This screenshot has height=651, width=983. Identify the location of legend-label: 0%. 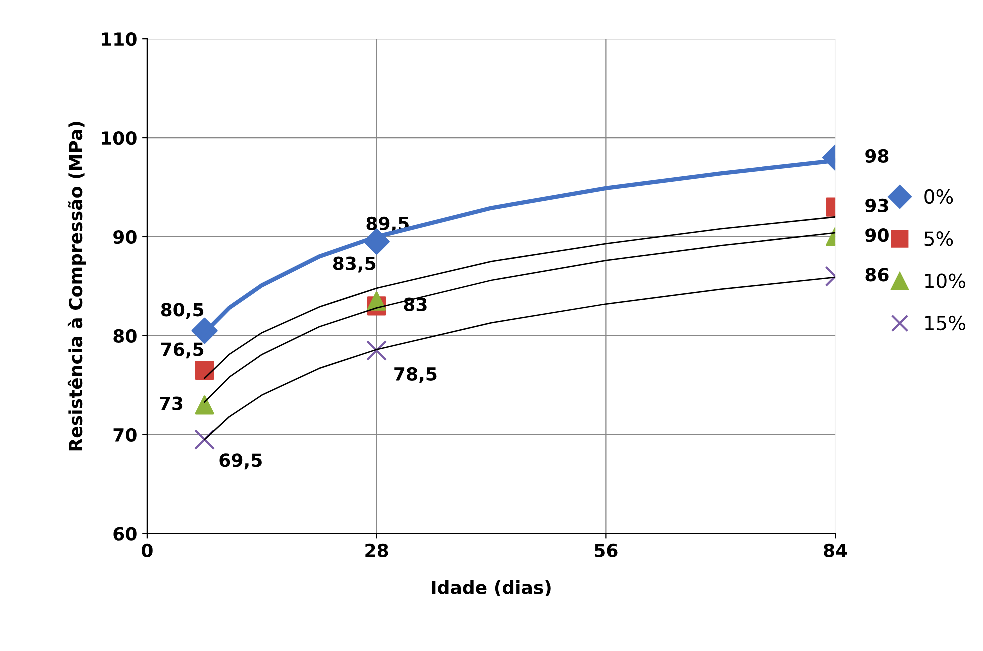
(939, 196).